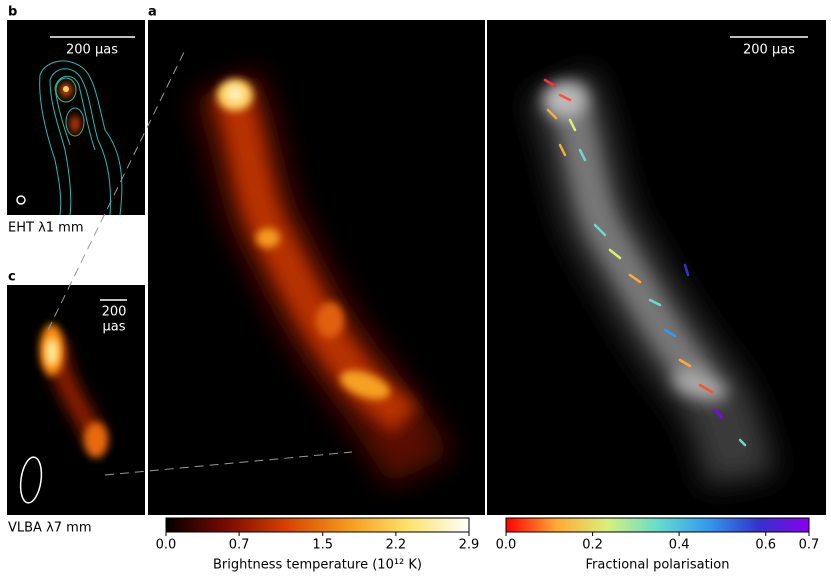  Describe the element at coordinates (322, 545) in the screenshot. I see `tick-label: 1.5` at that location.